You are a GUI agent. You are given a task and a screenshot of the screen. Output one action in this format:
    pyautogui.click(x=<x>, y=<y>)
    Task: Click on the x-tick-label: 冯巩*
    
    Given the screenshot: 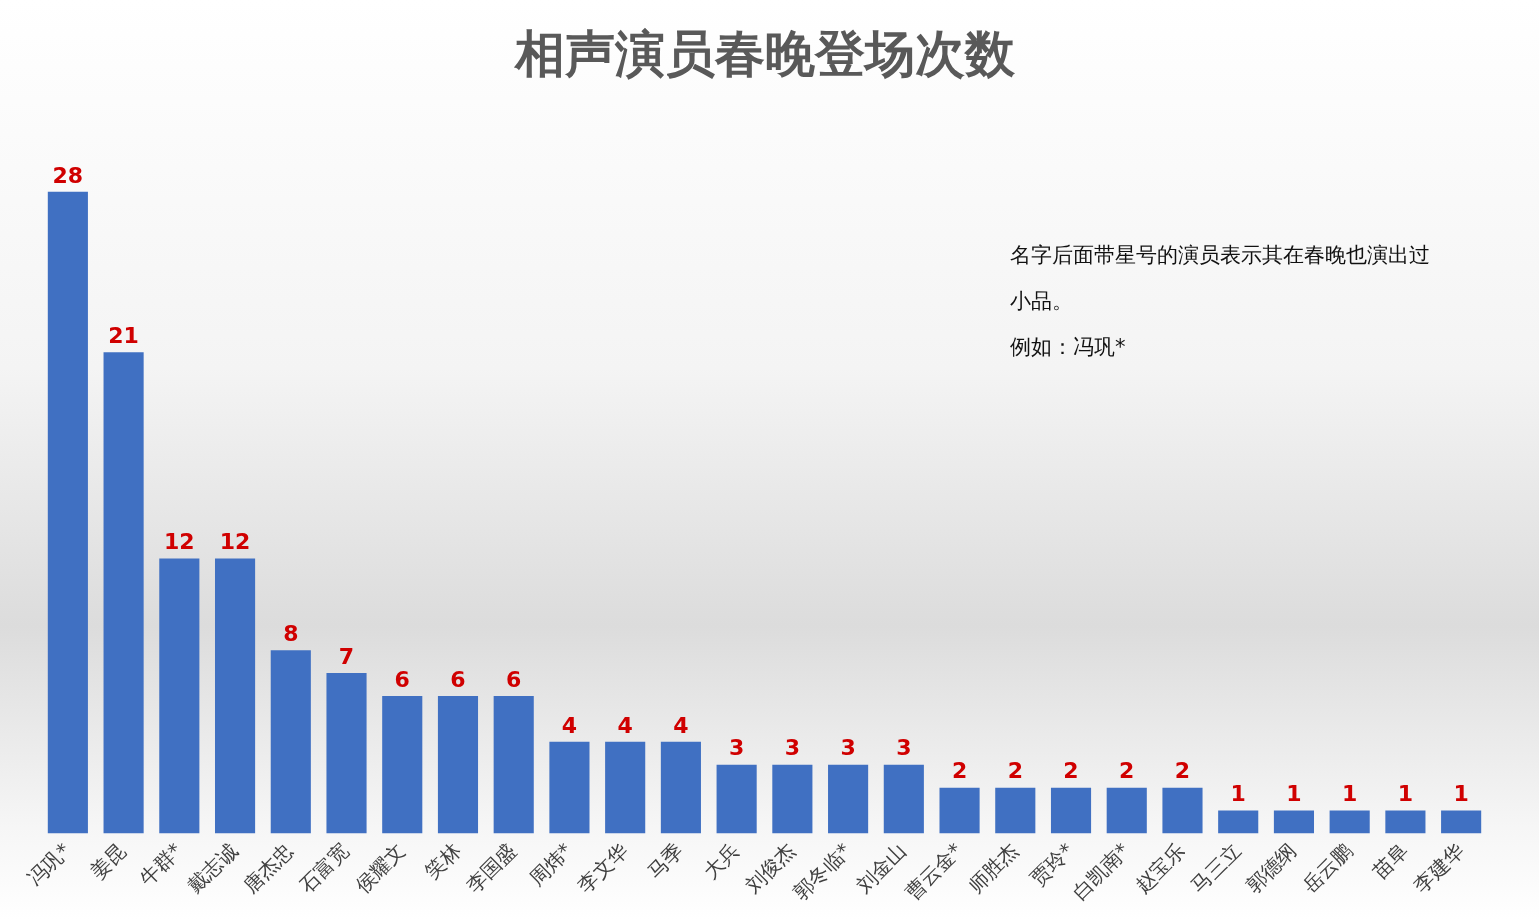 What is the action you would take?
    pyautogui.click(x=49, y=864)
    